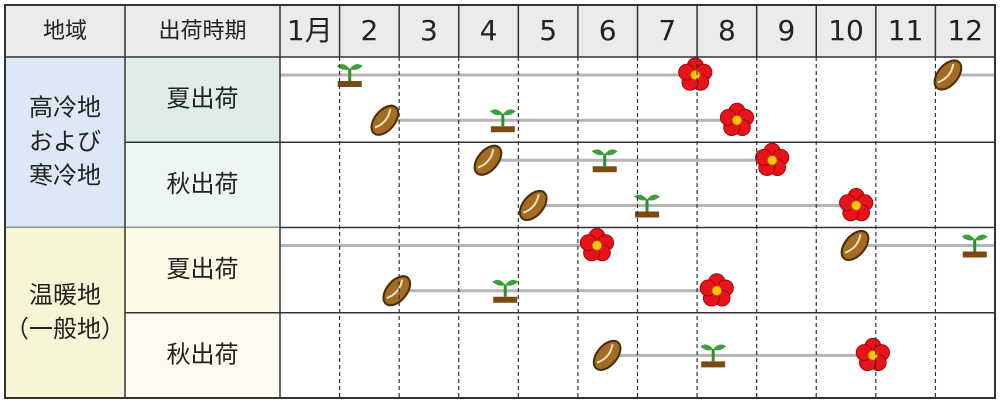 This screenshot has width=1000, height=405. Describe the element at coordinates (429, 30) in the screenshot. I see `month-label: 3` at that location.